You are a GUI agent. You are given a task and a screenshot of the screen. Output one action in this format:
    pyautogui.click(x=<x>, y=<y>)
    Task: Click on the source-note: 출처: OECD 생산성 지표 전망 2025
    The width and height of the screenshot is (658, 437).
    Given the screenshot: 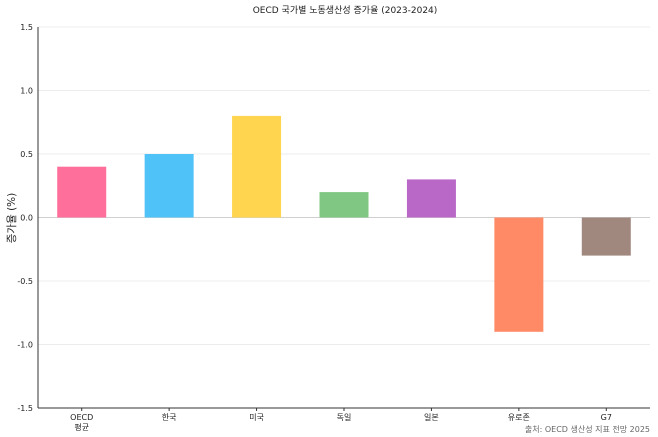 What is the action you would take?
    pyautogui.click(x=587, y=429)
    